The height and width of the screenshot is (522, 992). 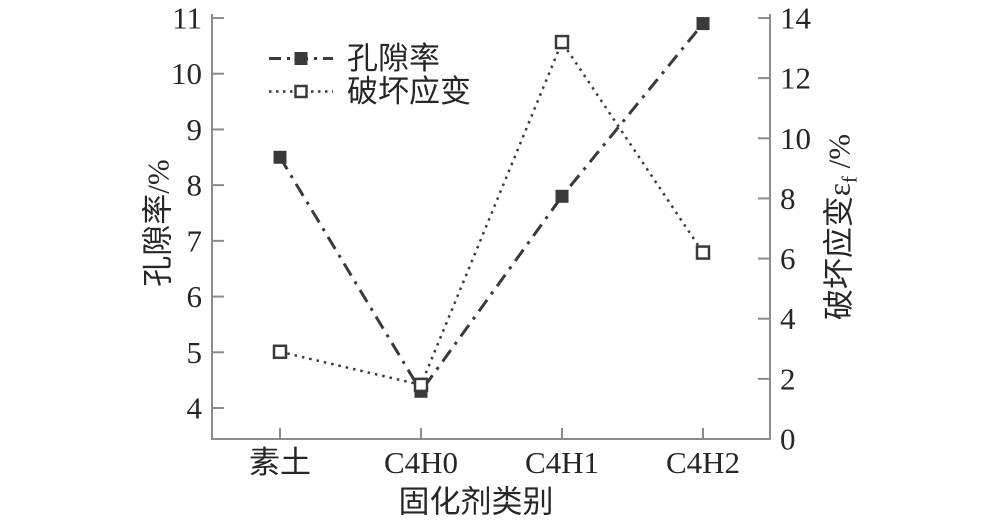 What do you see at coordinates (301, 91) in the screenshot?
I see `dotted-line-open-square-icon` at bounding box center [301, 91].